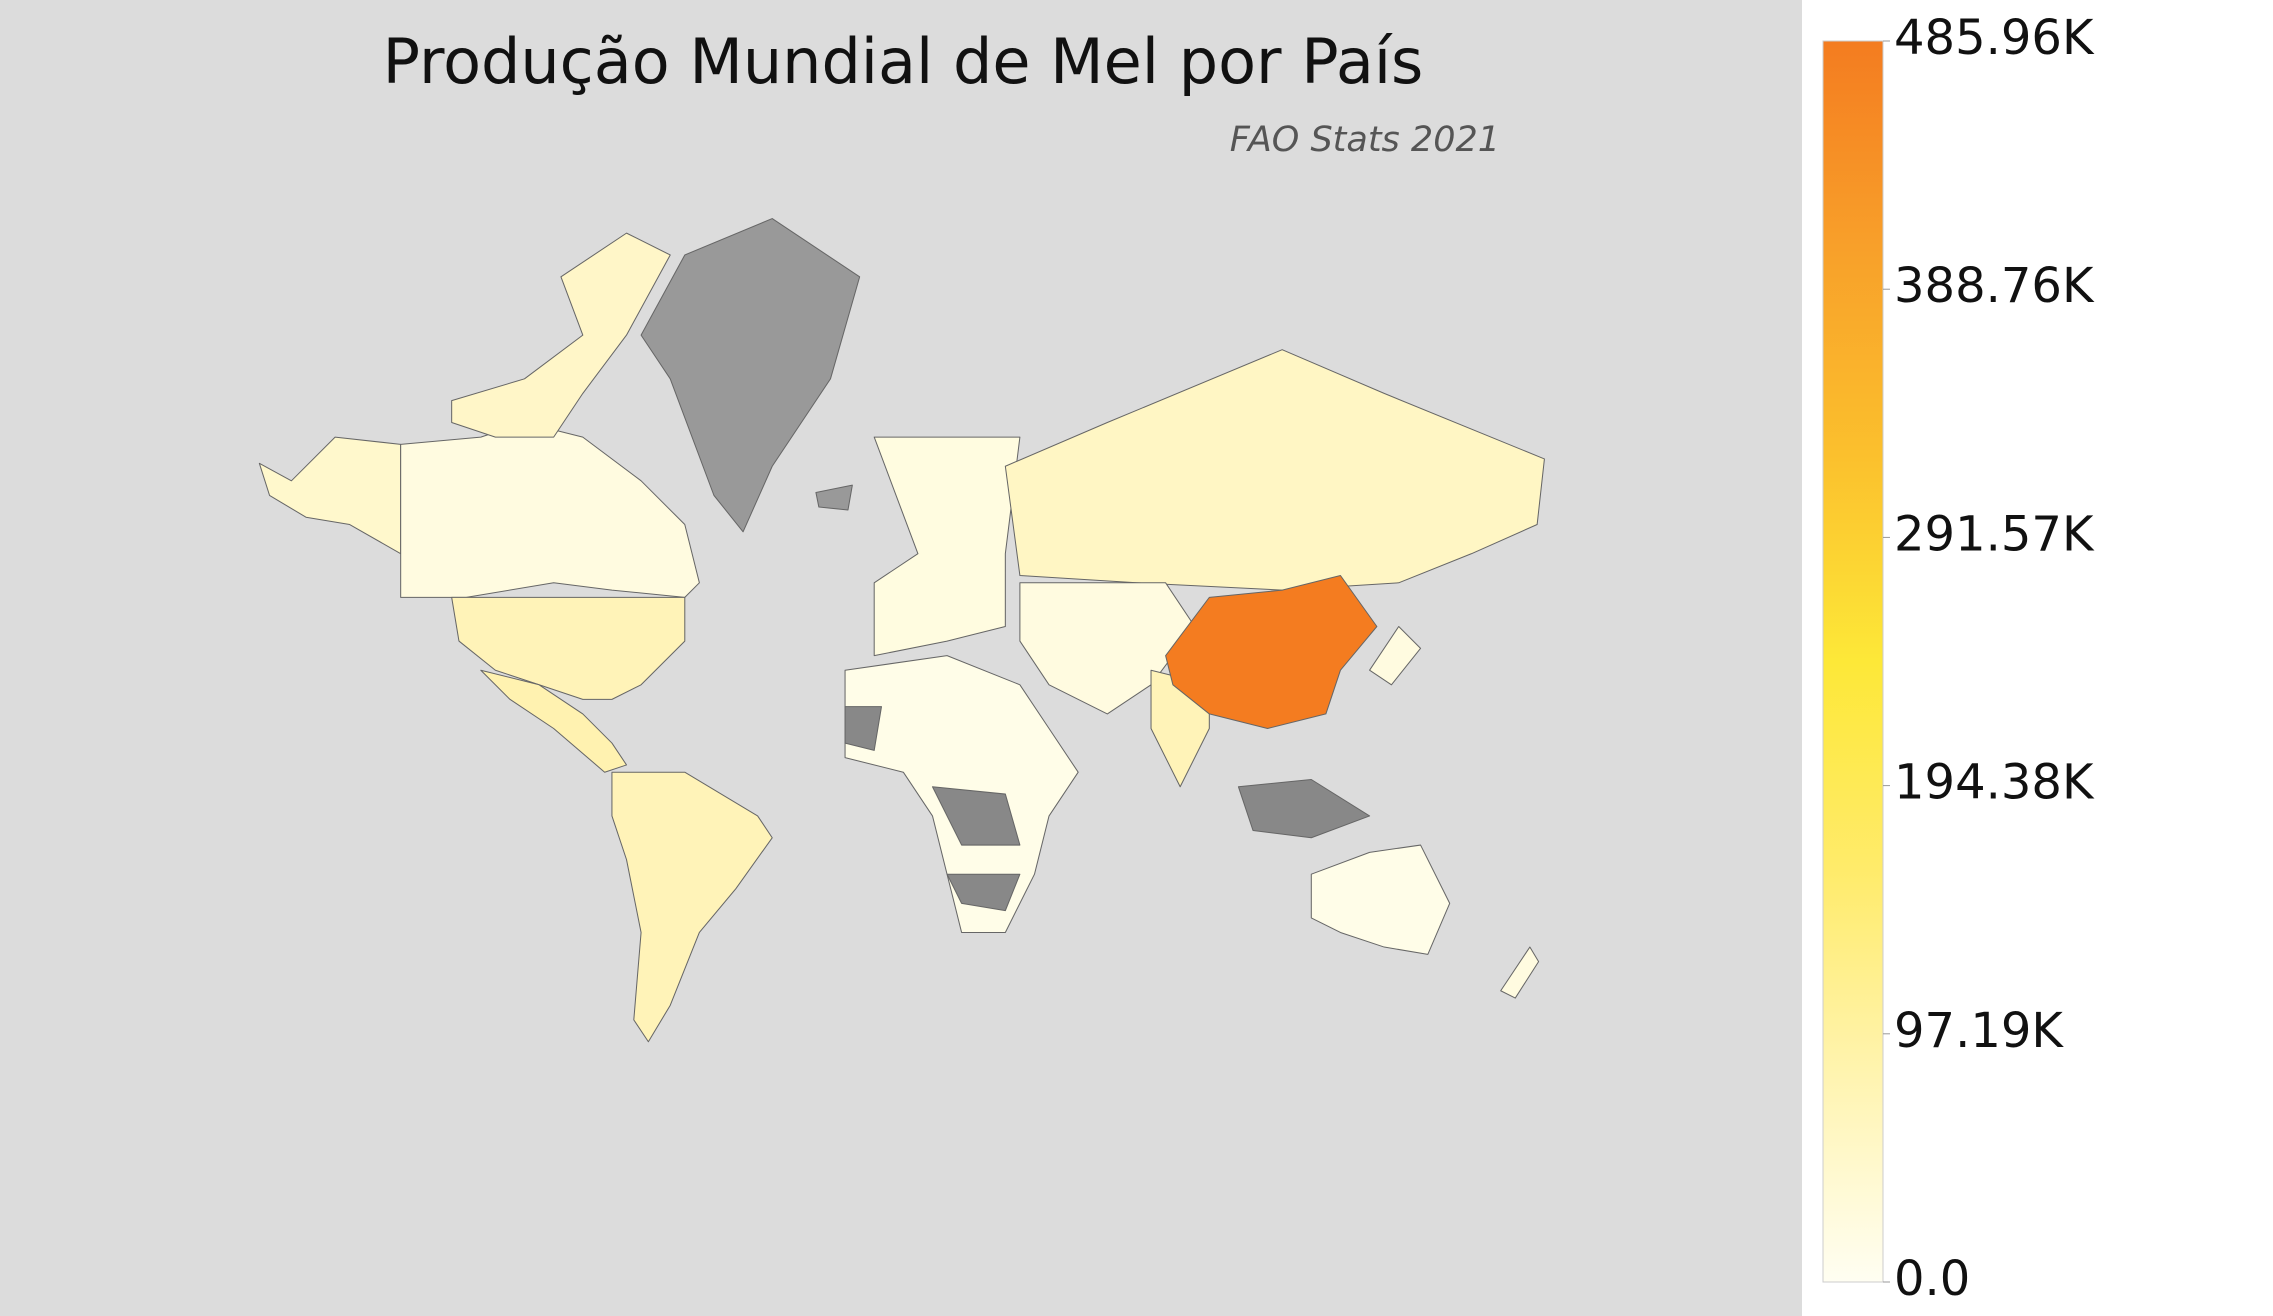 Image resolution: width=2273 pixels, height=1316 pixels. Describe the element at coordinates (1853, 661) in the screenshot. I see `colorbar` at that location.